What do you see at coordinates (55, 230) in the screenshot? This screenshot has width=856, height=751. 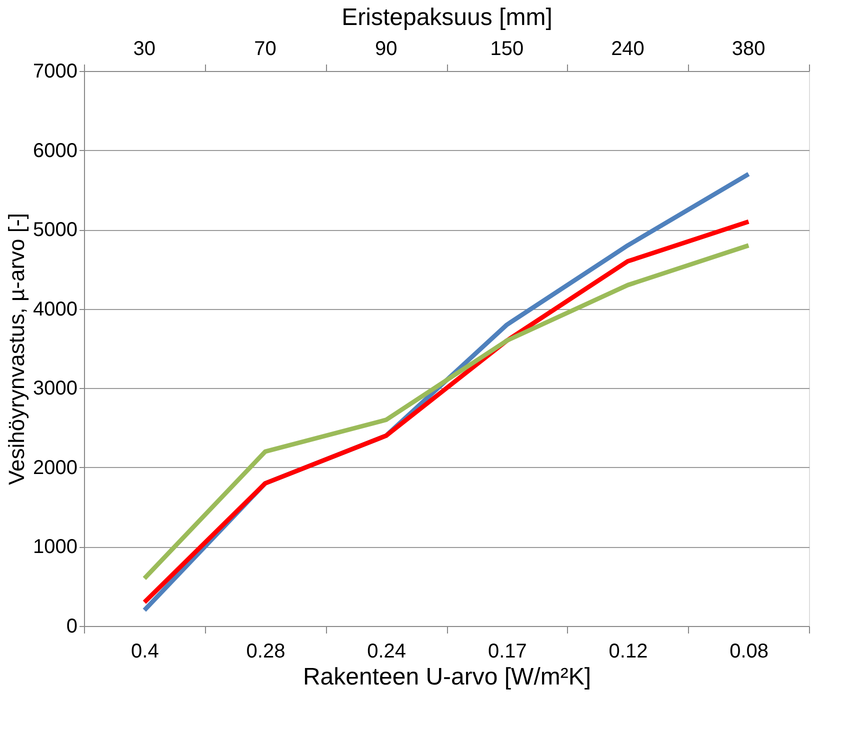 I see `y-tick-label: 5000` at bounding box center [55, 230].